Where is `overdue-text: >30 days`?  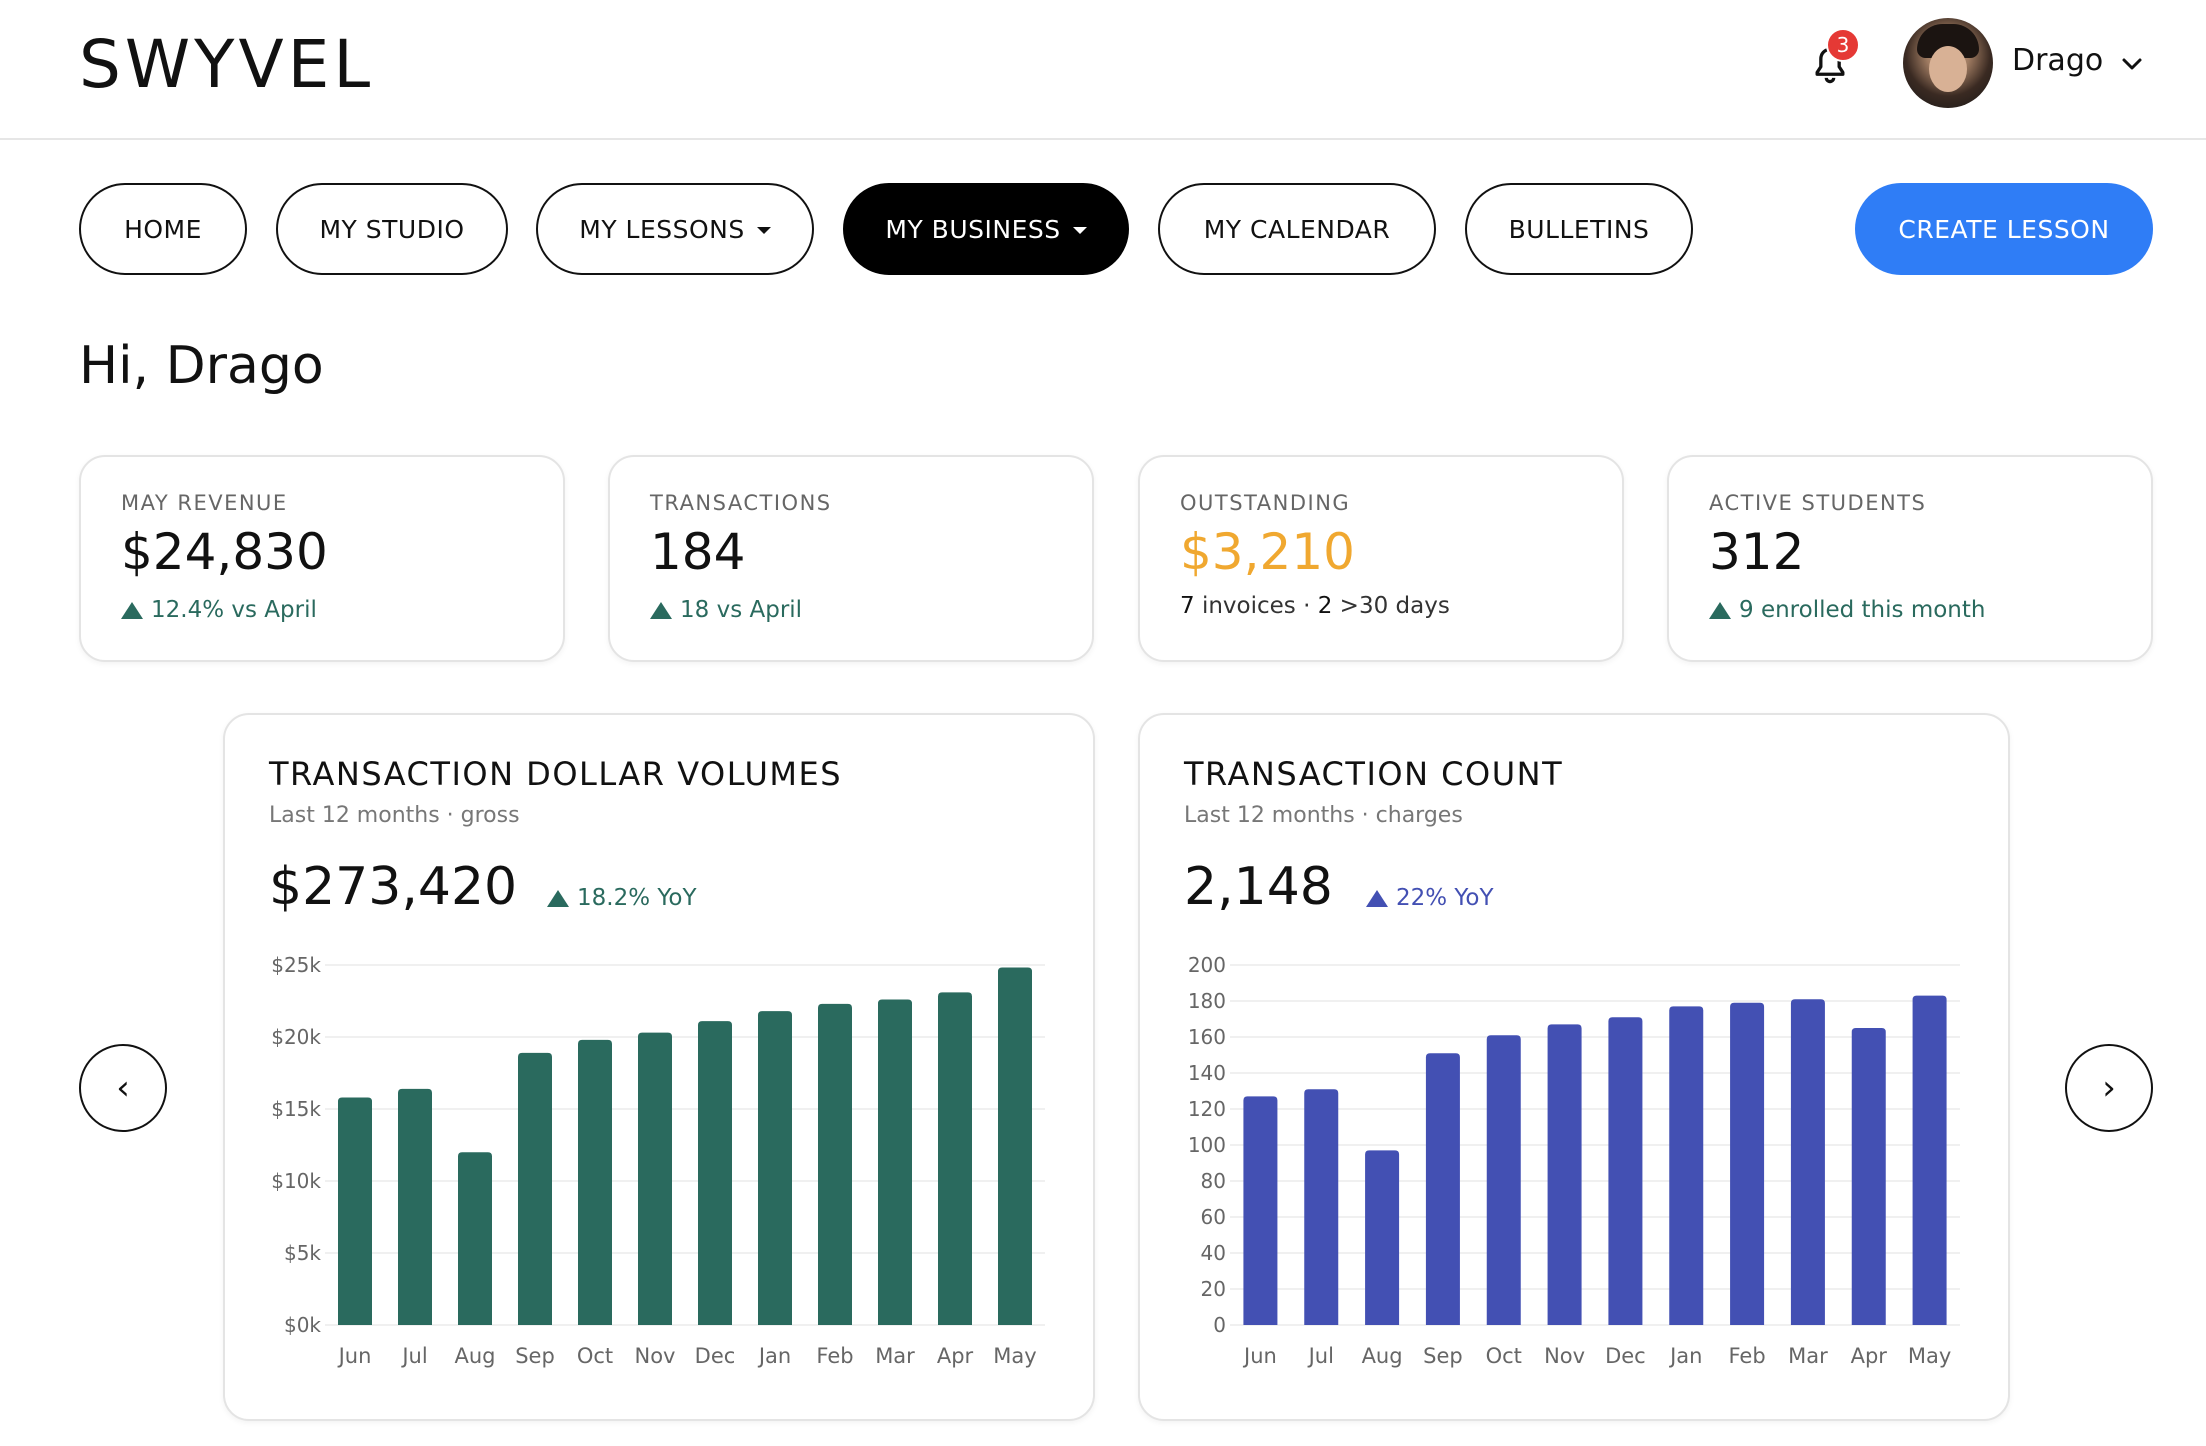 overdue-text: >30 days is located at coordinates (1394, 606).